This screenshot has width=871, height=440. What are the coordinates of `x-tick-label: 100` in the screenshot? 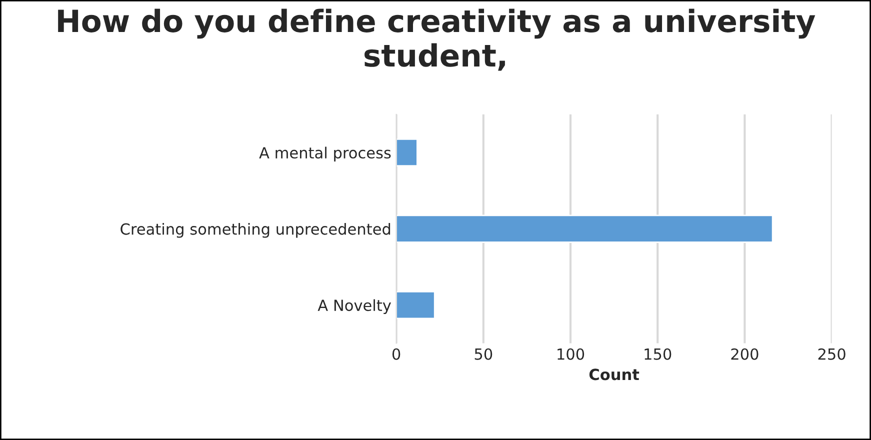 It's located at (571, 354).